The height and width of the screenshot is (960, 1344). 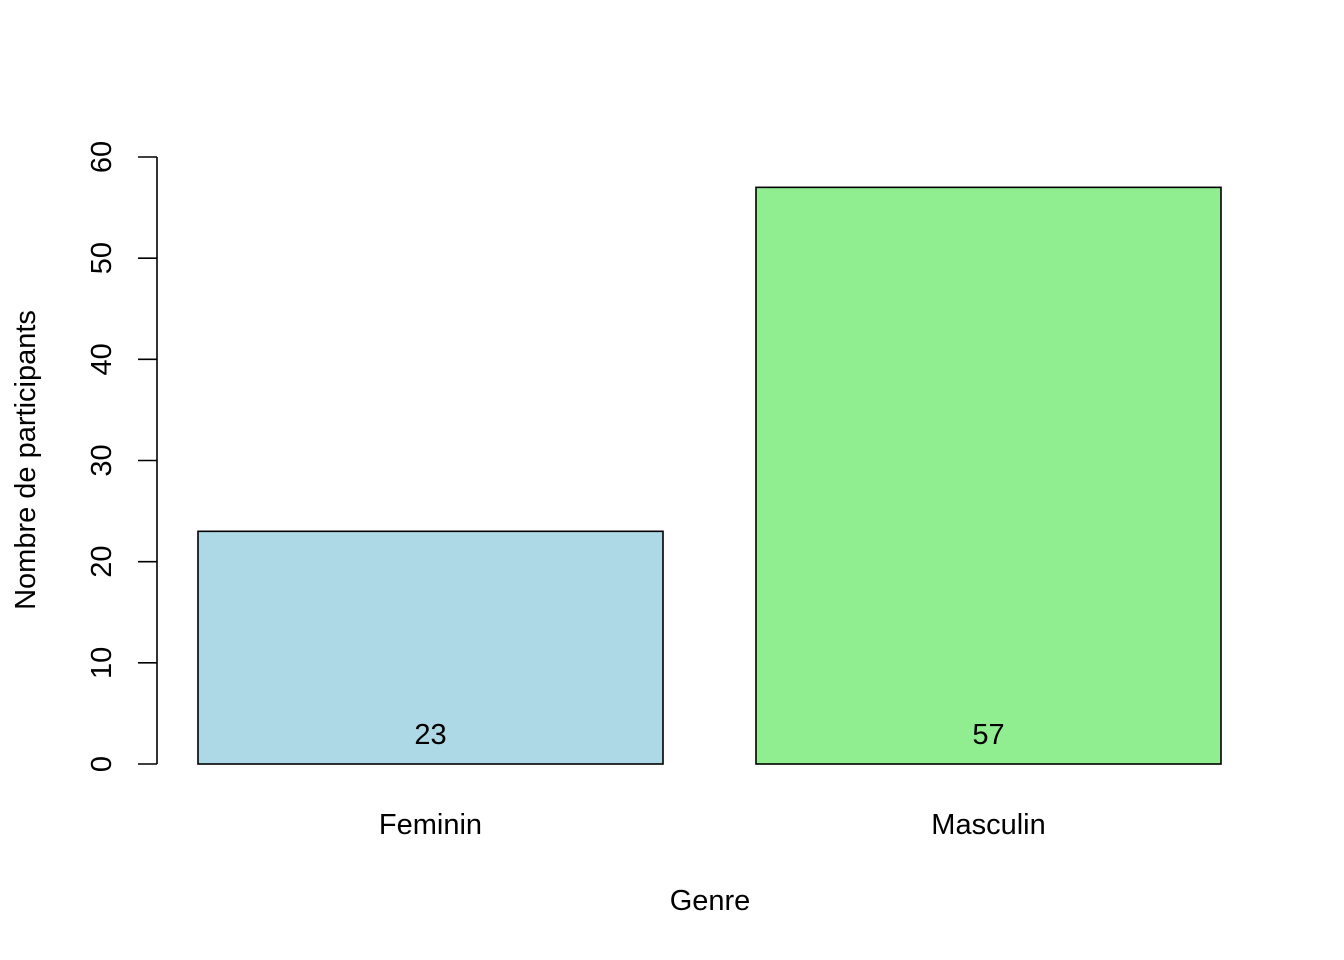 I want to click on y-tick-label: 50, so click(x=102, y=258).